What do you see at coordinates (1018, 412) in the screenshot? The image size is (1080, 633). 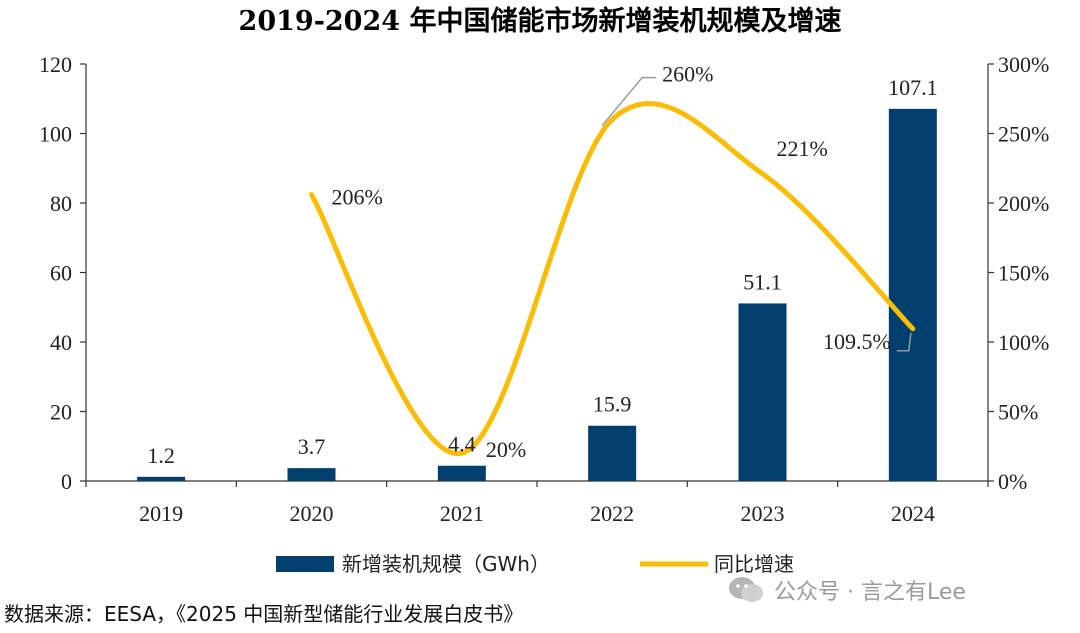 I see `y-right-tick-label: 50%` at bounding box center [1018, 412].